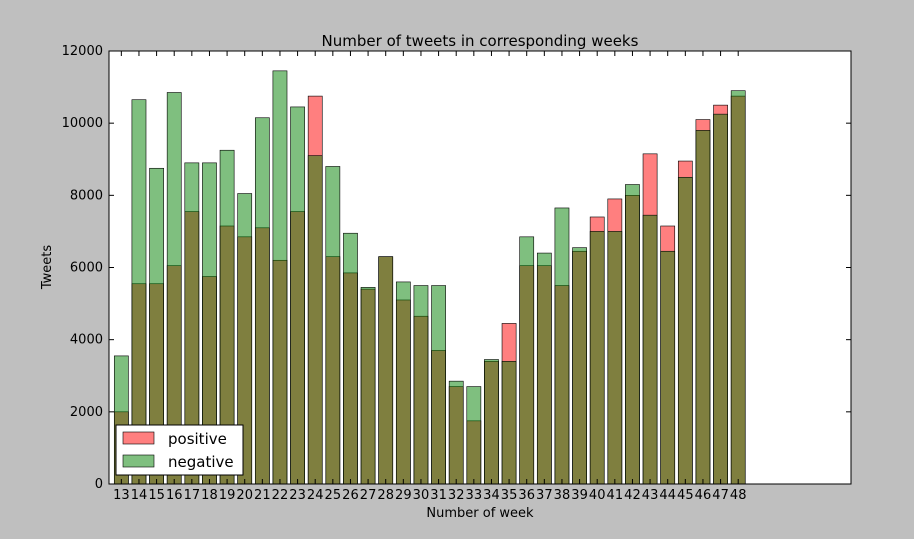  Describe the element at coordinates (491, 495) in the screenshot. I see `x-tick-label: 34` at that location.